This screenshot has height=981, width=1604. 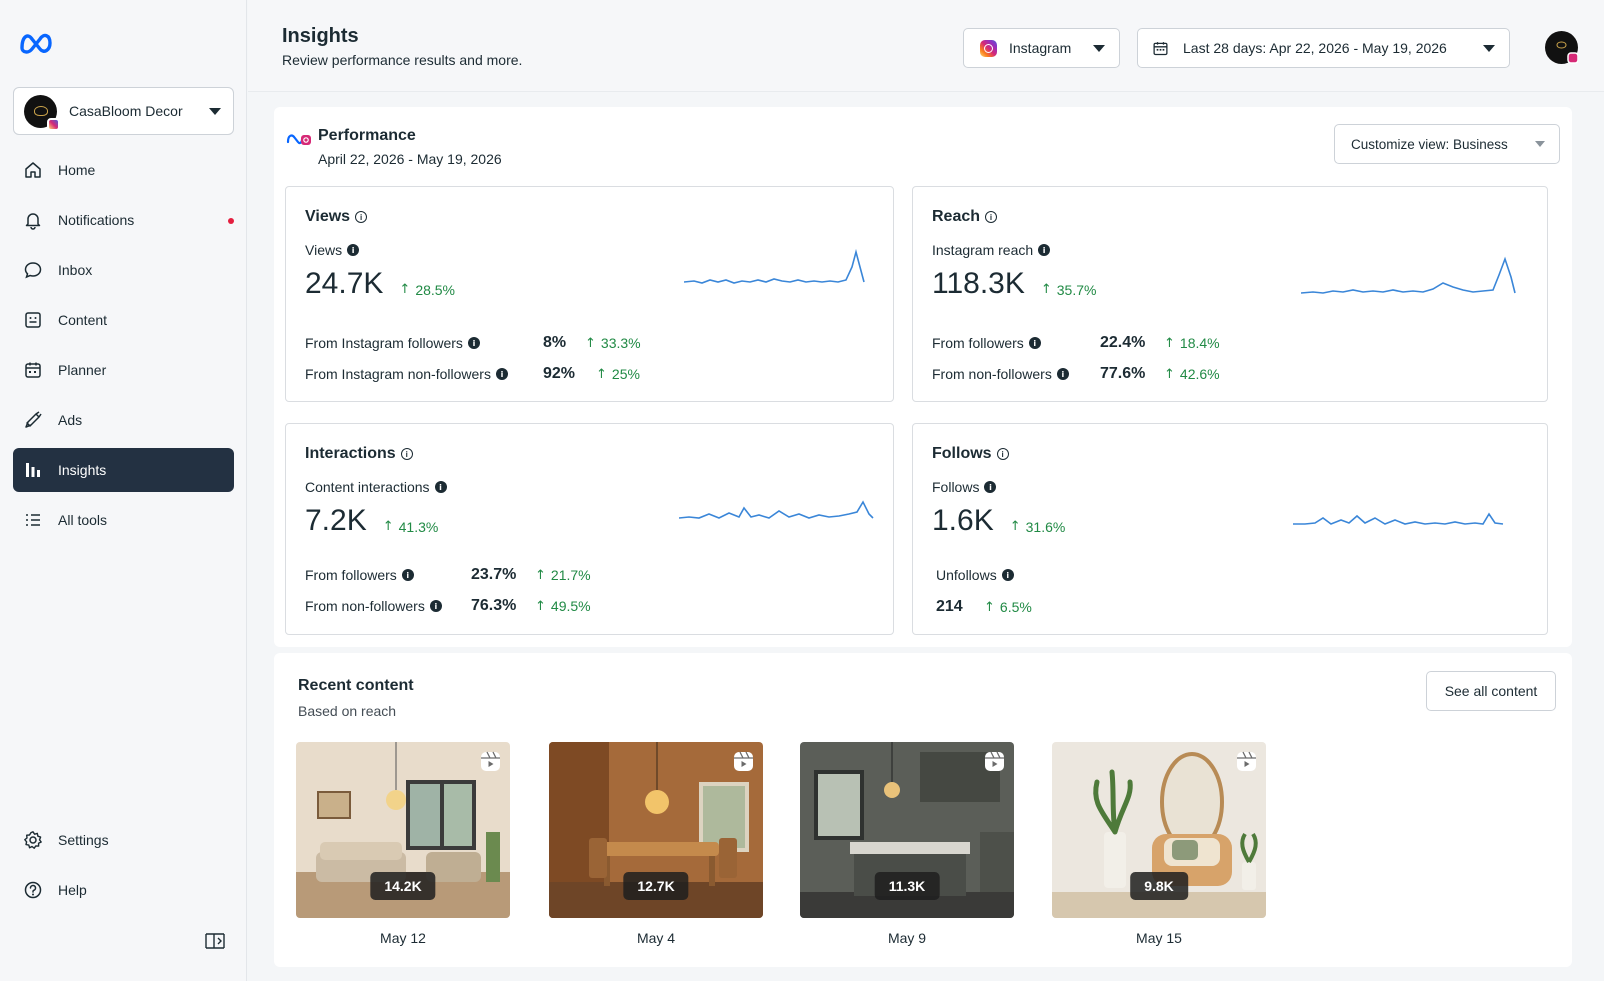 What do you see at coordinates (983, 250) in the screenshot?
I see `reach-metric-label: Instagram reach` at bounding box center [983, 250].